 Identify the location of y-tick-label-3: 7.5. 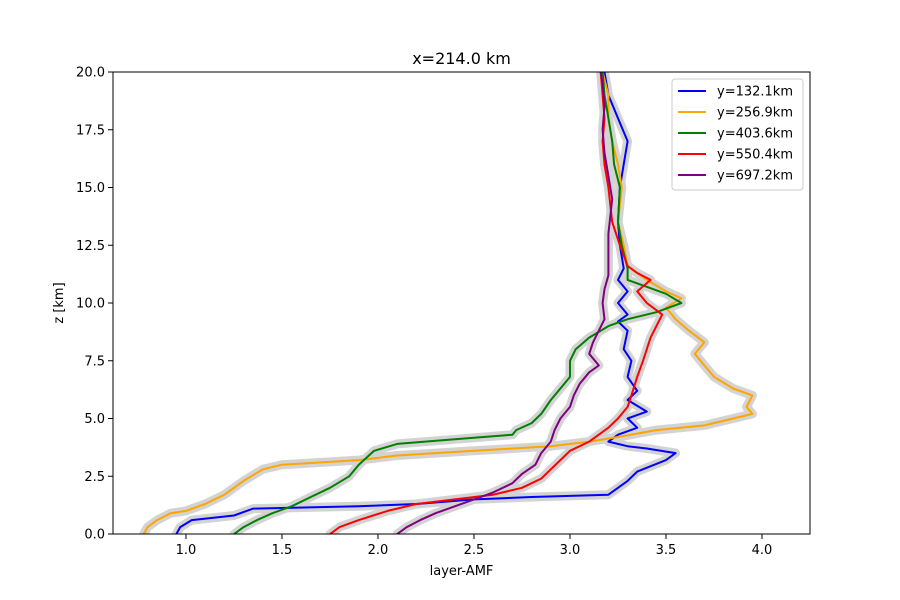
(94, 361).